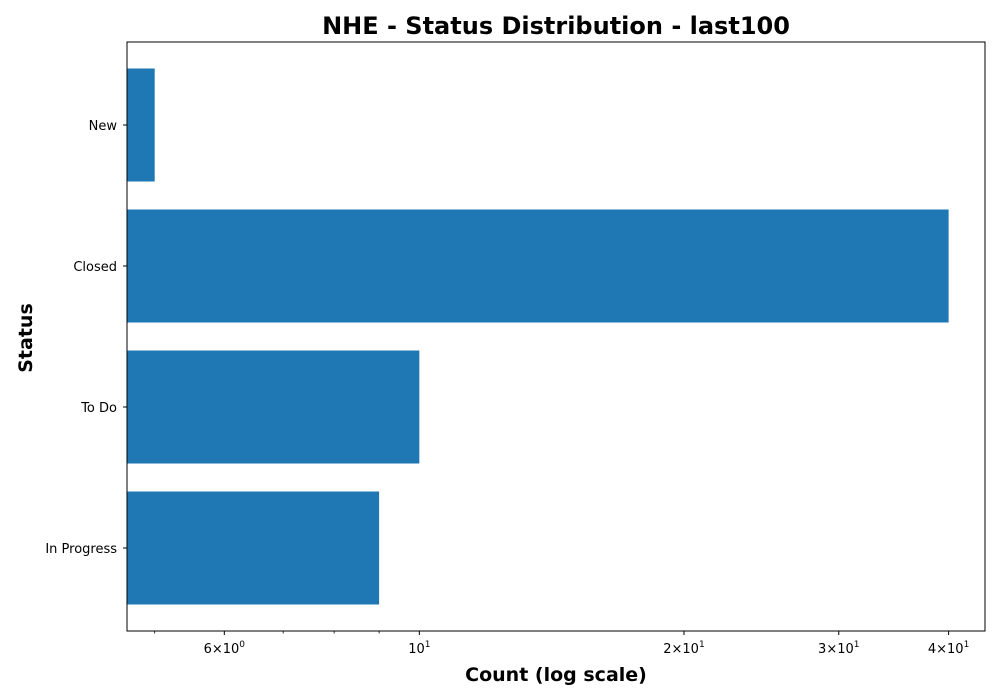  What do you see at coordinates (141, 125) in the screenshot?
I see `bar-new` at bounding box center [141, 125].